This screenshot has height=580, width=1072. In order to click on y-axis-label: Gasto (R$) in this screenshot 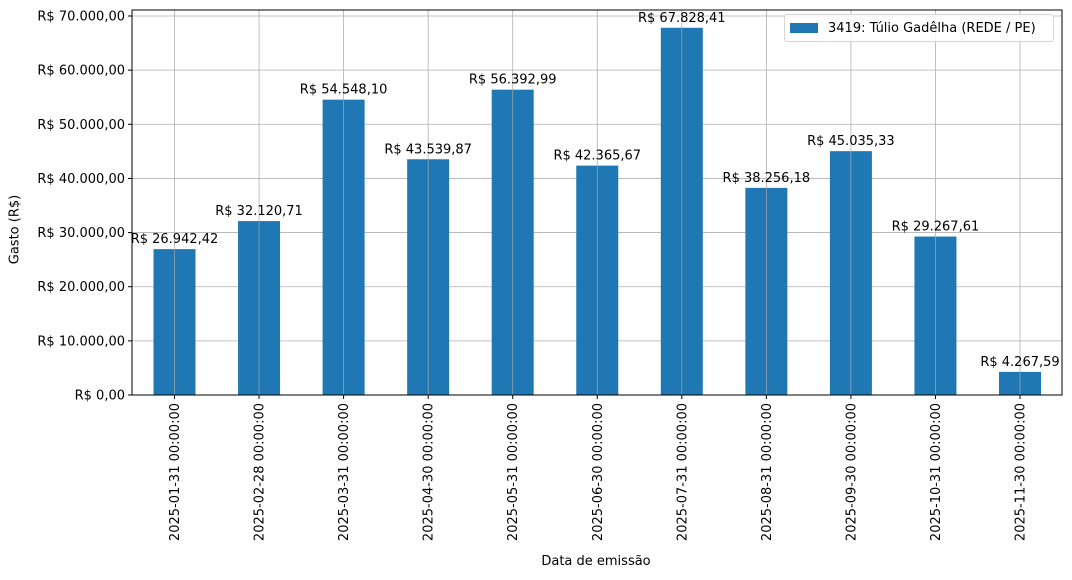, I will do `click(15, 229)`.